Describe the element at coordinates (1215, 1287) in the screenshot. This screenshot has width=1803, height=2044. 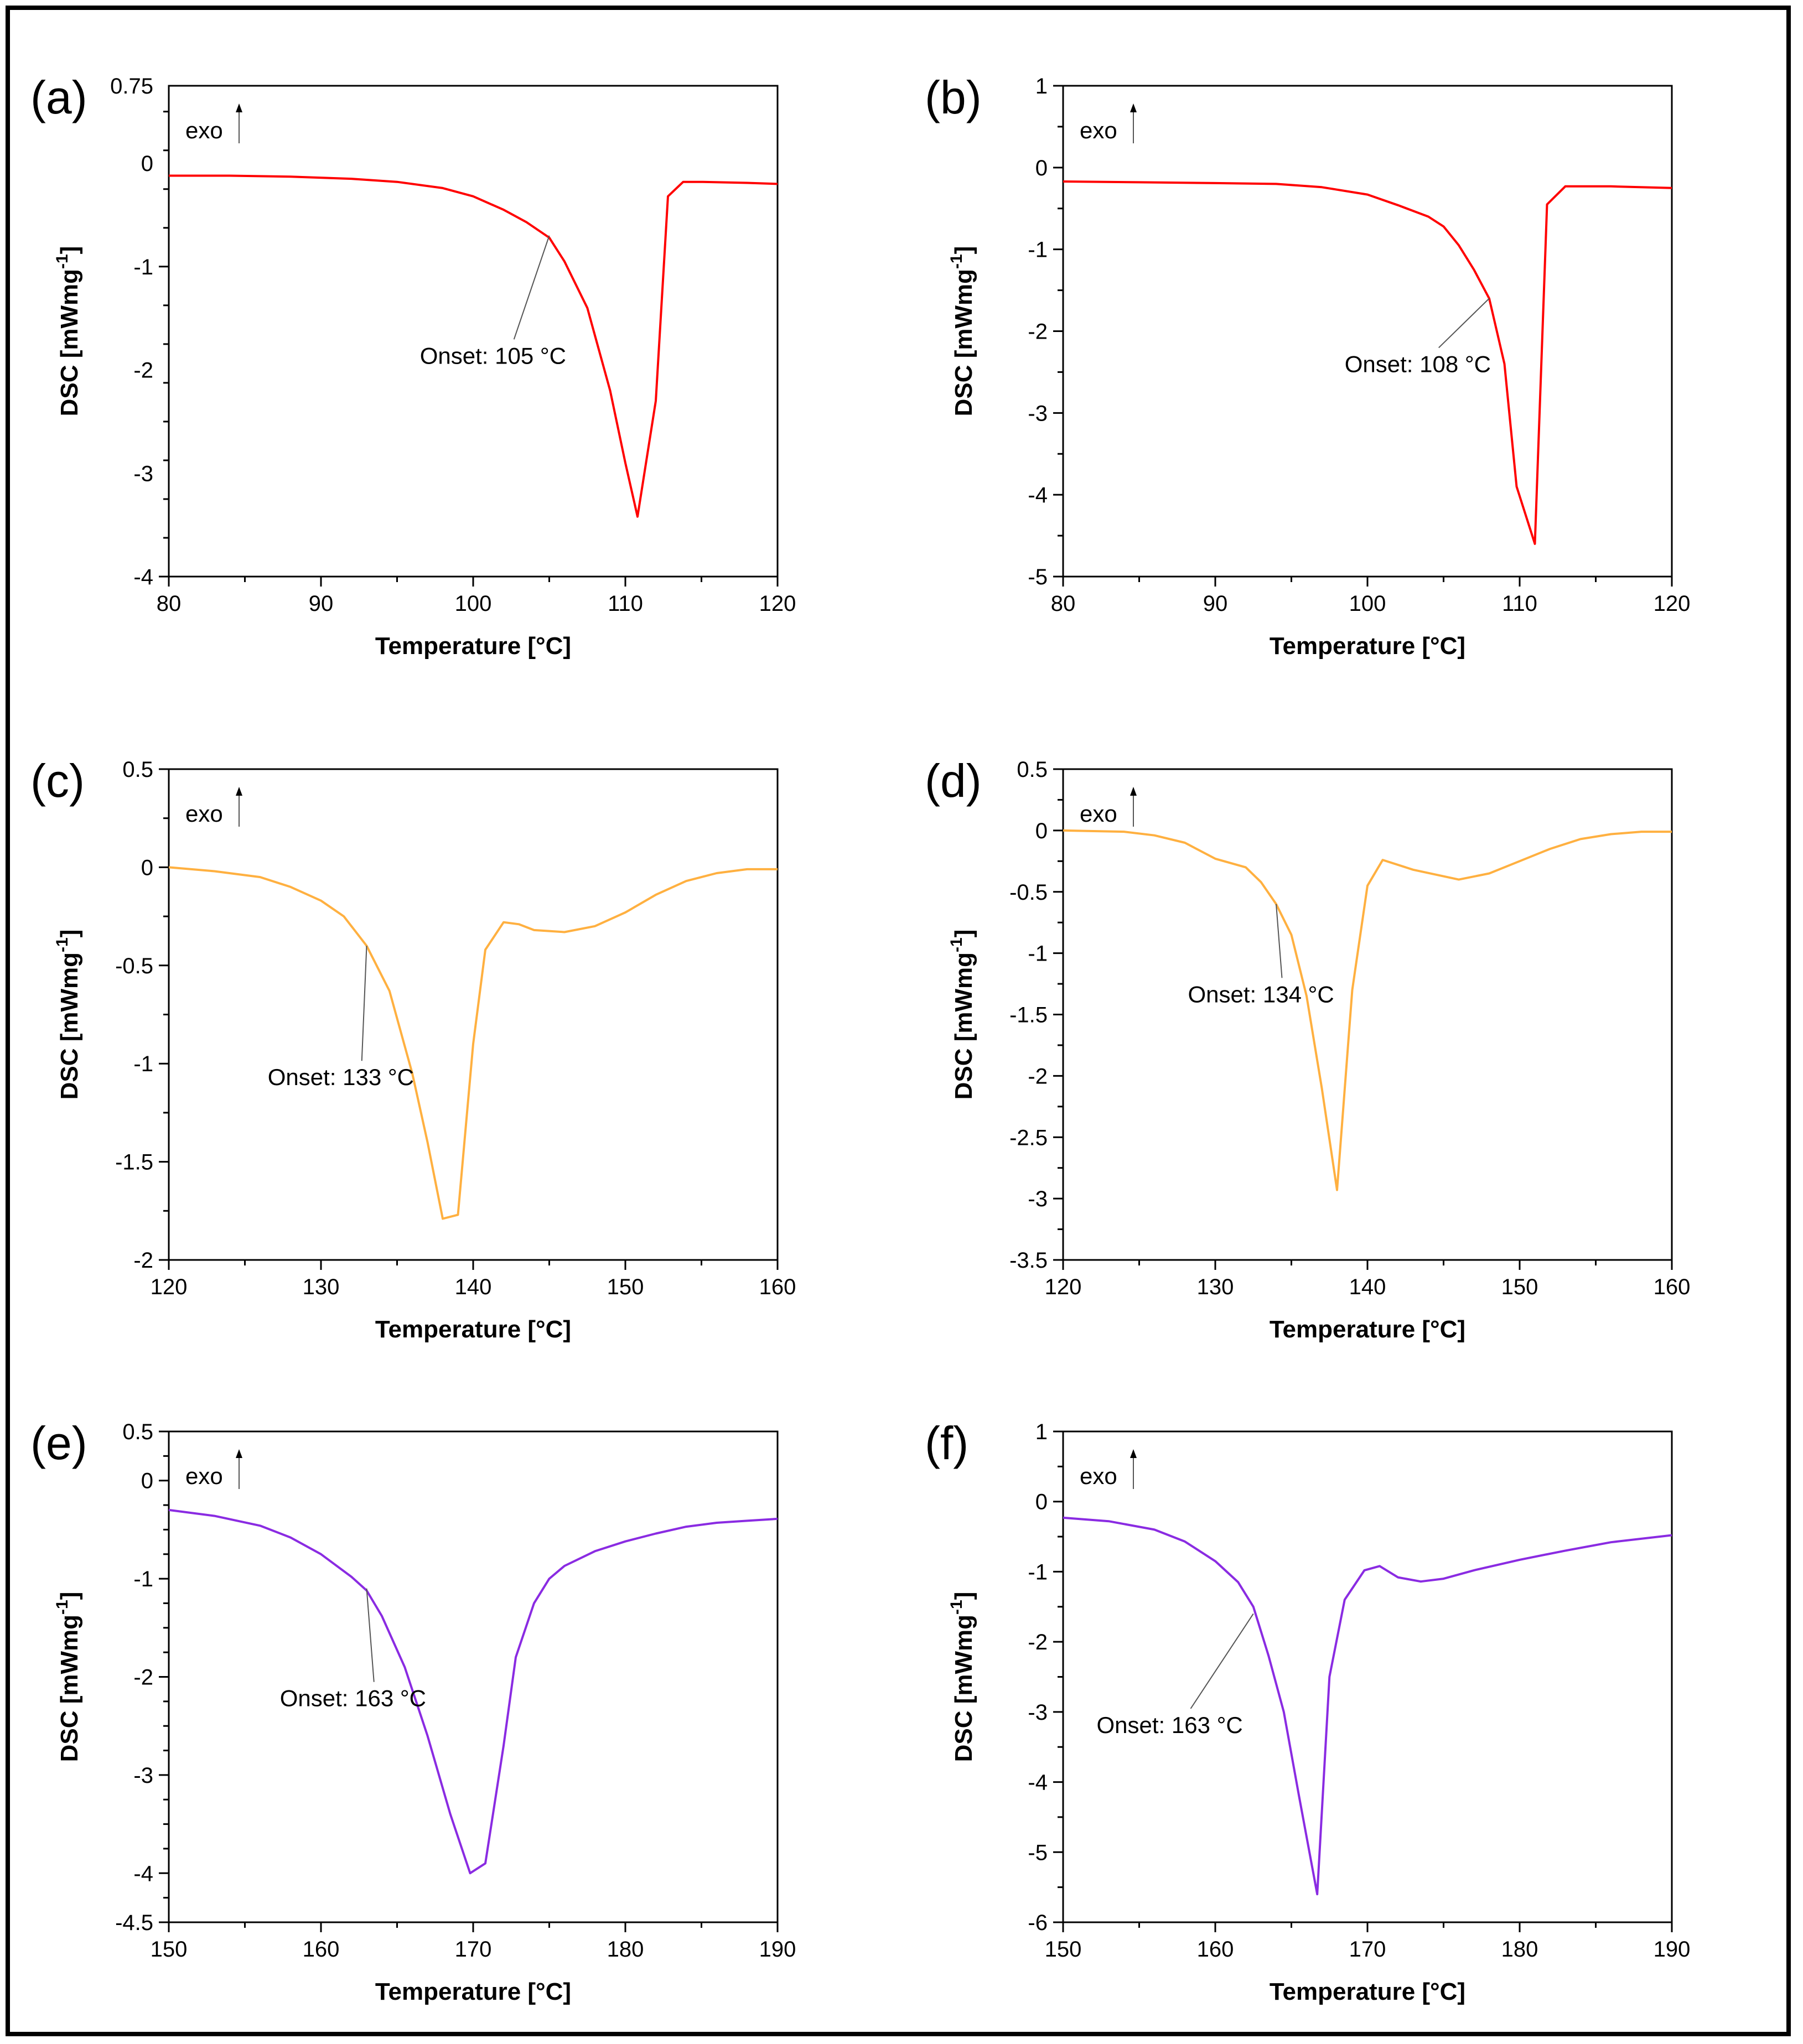
I see `x-tick-label: 130` at that location.